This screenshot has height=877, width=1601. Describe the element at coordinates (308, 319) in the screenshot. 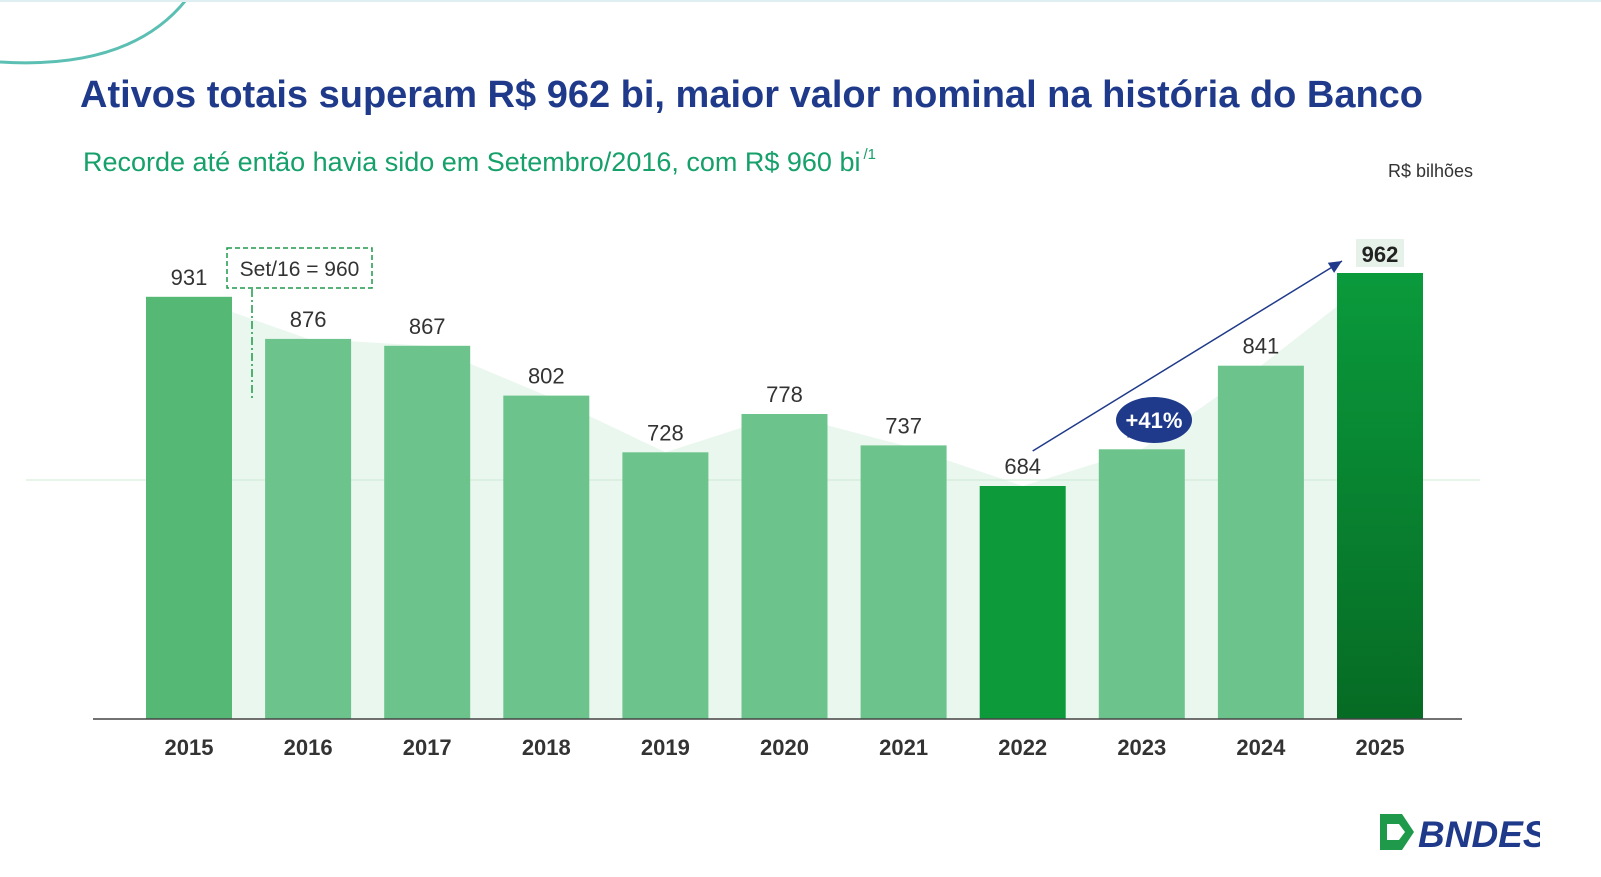

I see `value-label-2016: 876` at that location.